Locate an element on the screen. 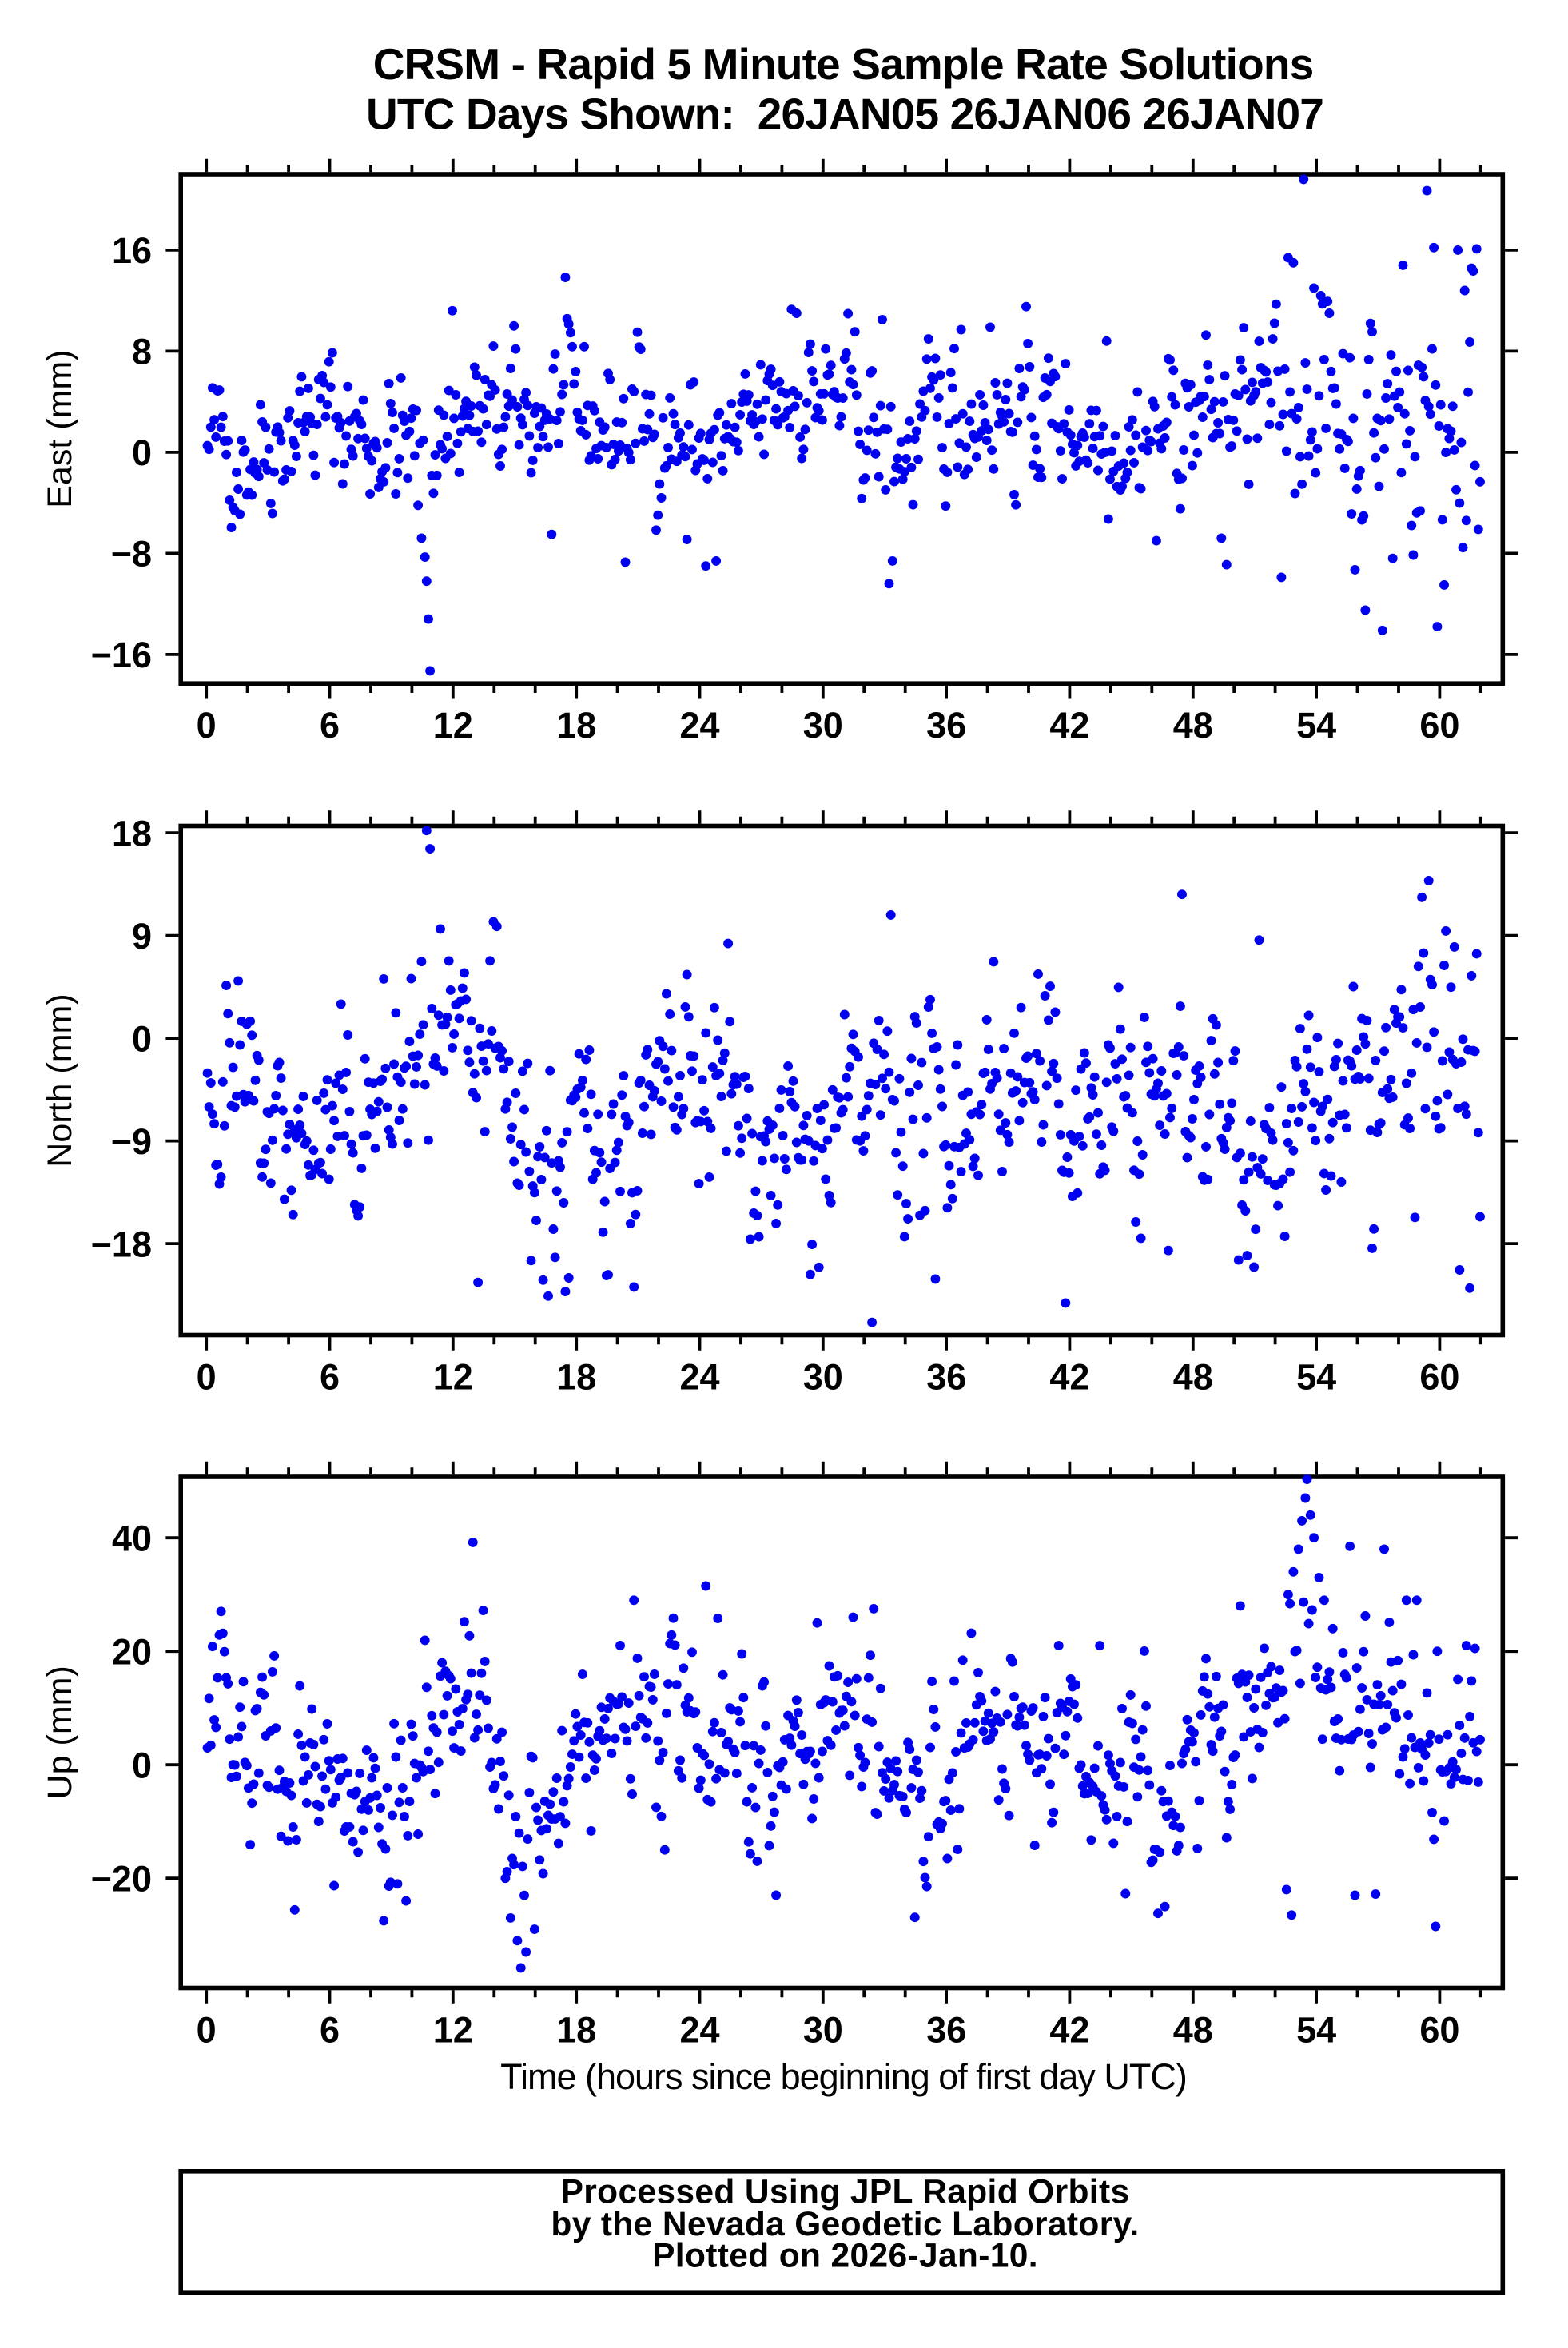 The image size is (1568, 2348). svg-text: −8 is located at coordinates (131, 554).